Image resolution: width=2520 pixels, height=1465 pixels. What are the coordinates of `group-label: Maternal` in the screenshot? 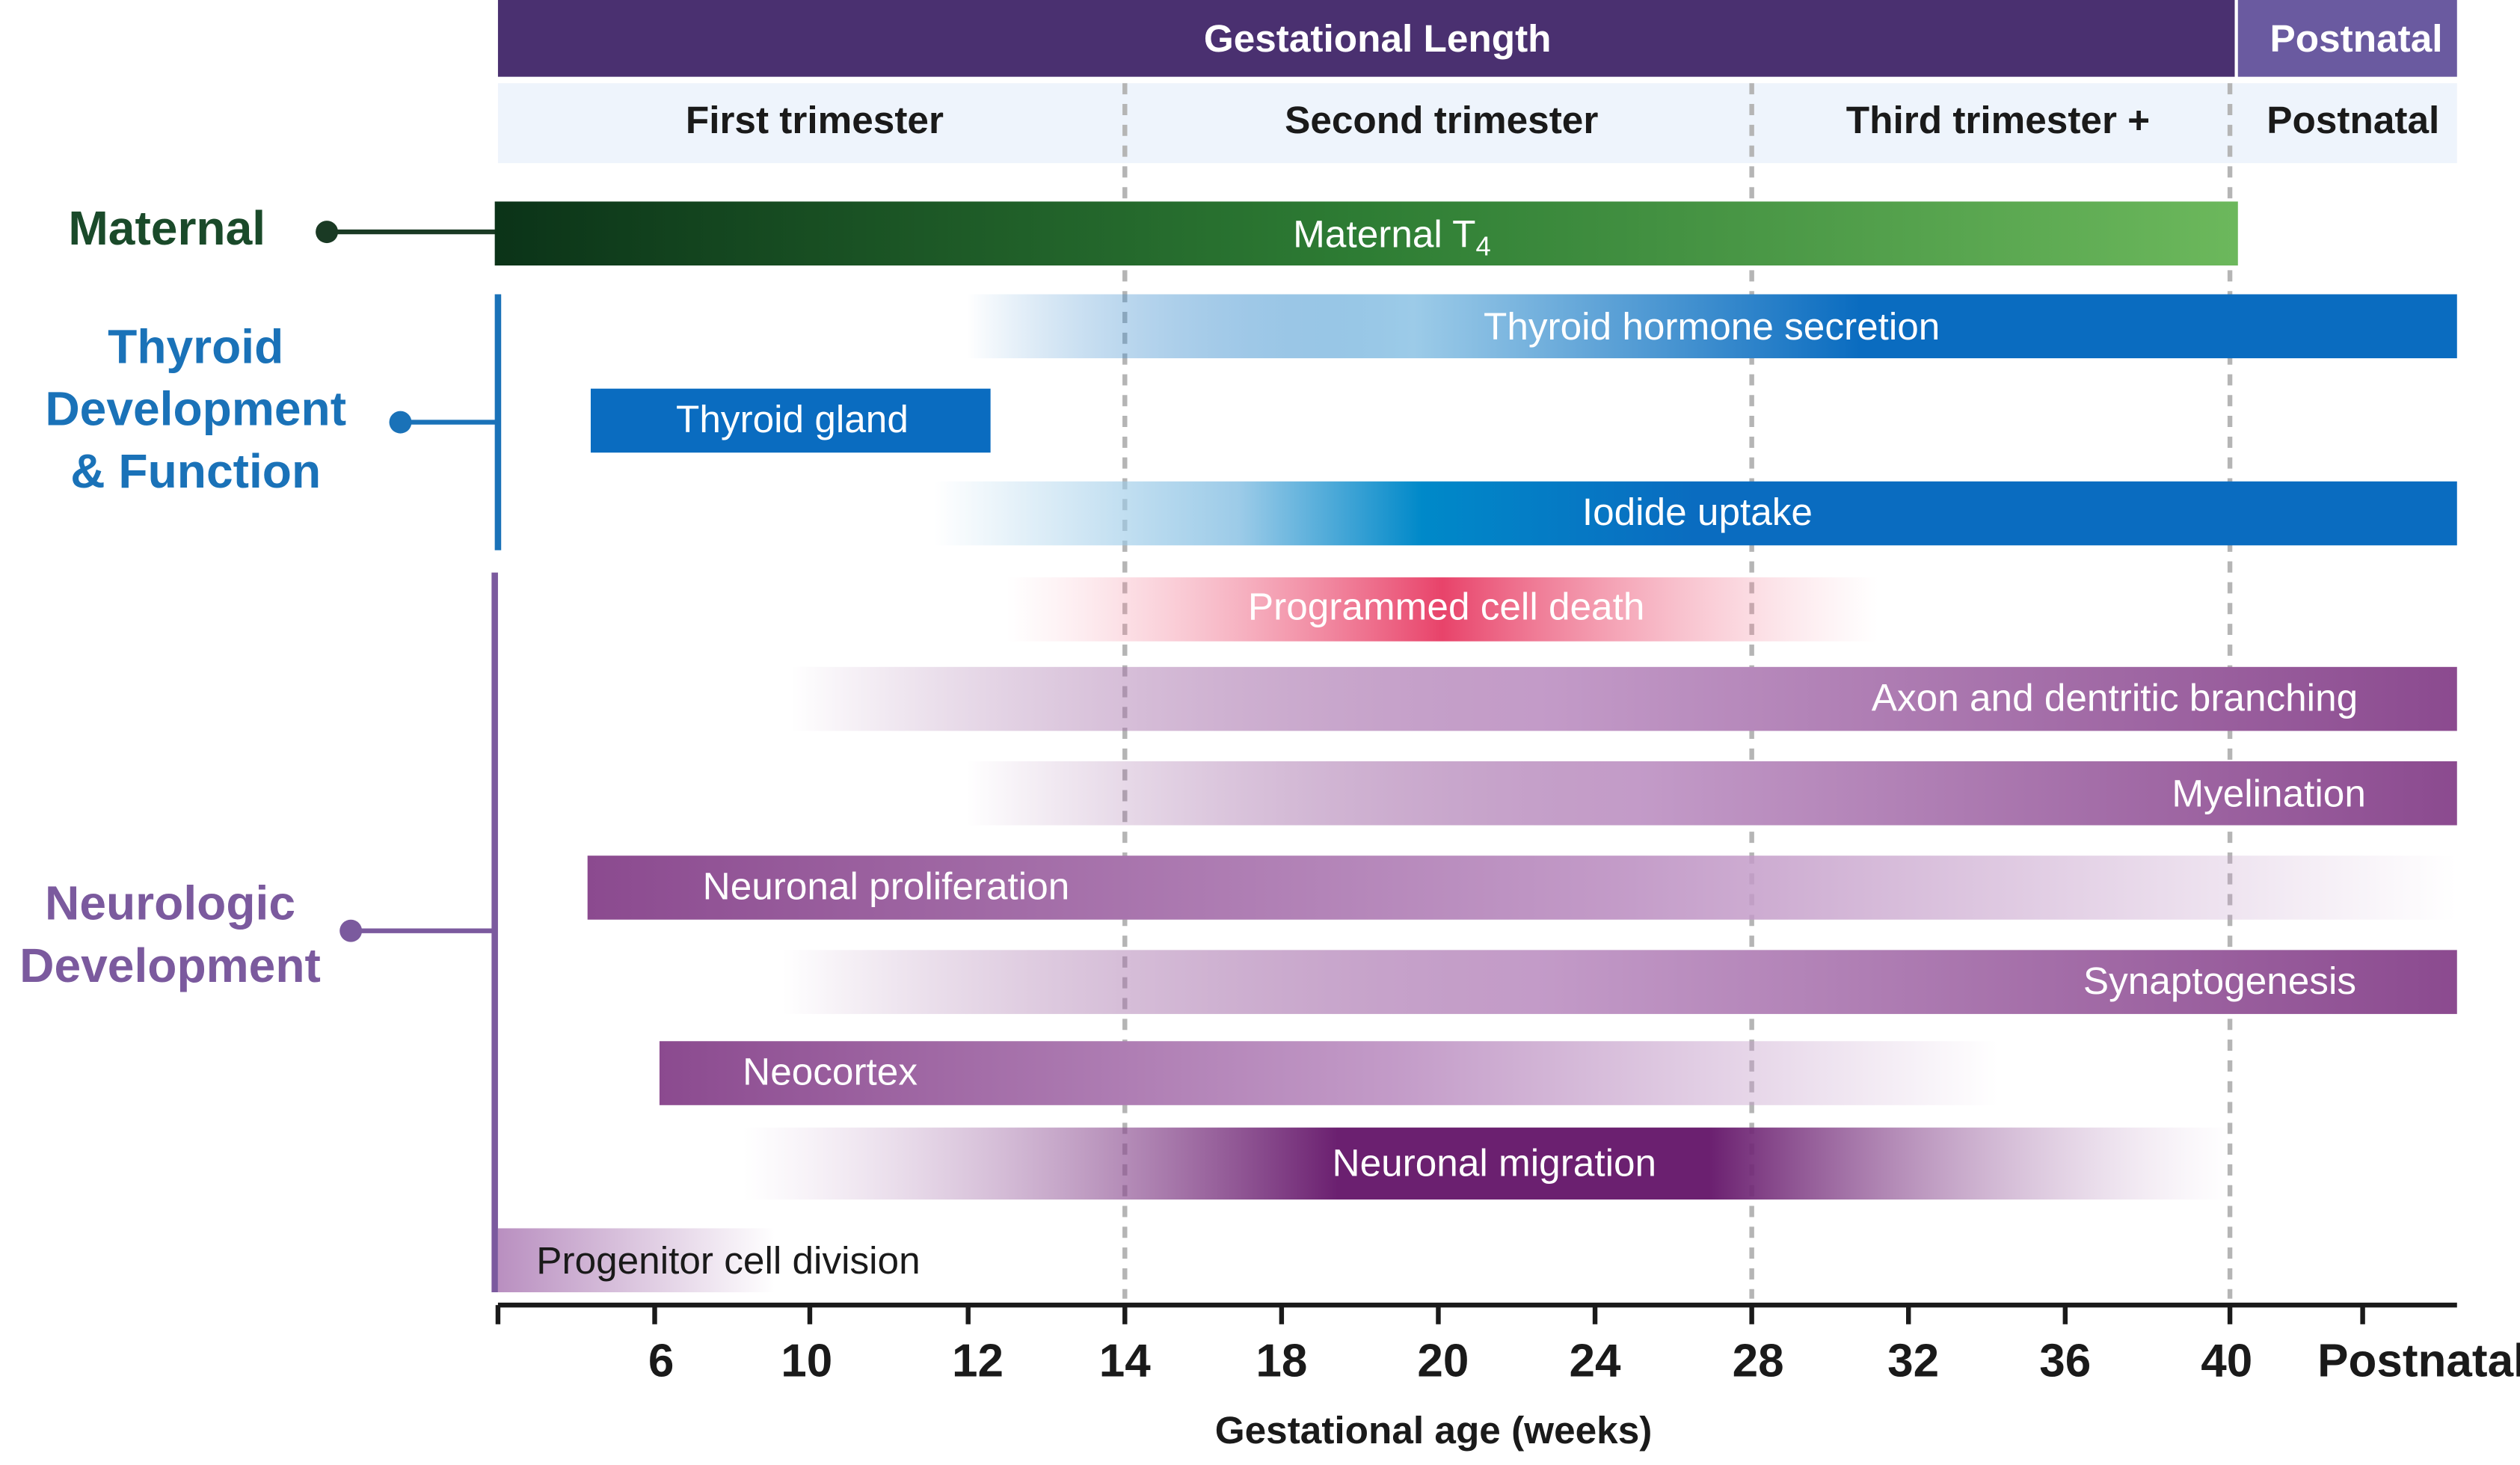 It's located at (166, 228).